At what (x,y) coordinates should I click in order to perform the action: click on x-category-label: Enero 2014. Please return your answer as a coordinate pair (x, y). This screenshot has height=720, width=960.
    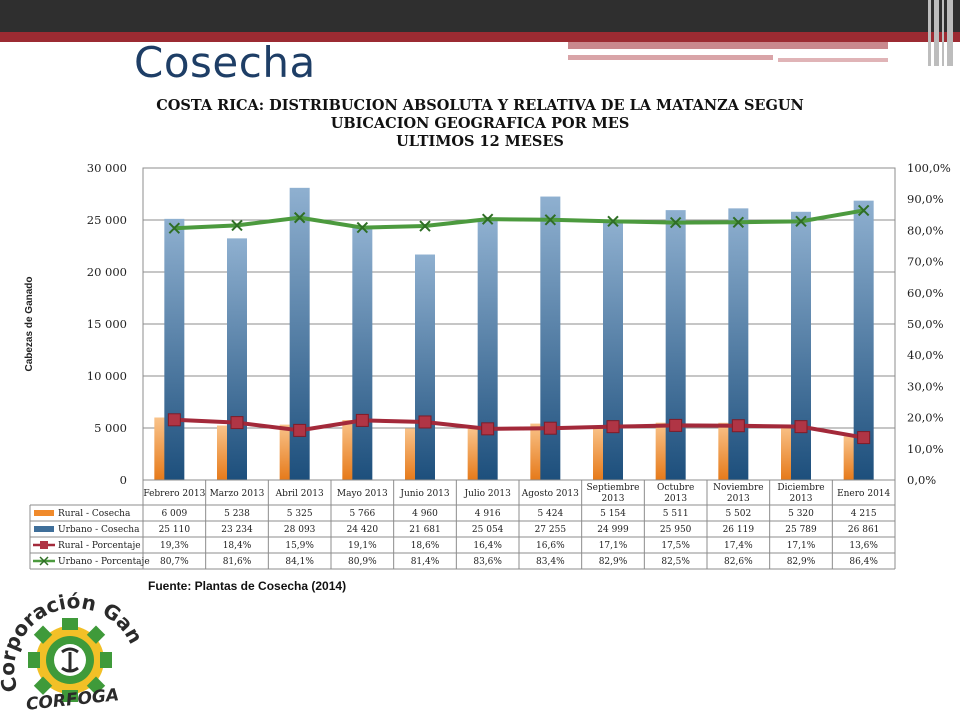
    Looking at the image, I should click on (863, 494).